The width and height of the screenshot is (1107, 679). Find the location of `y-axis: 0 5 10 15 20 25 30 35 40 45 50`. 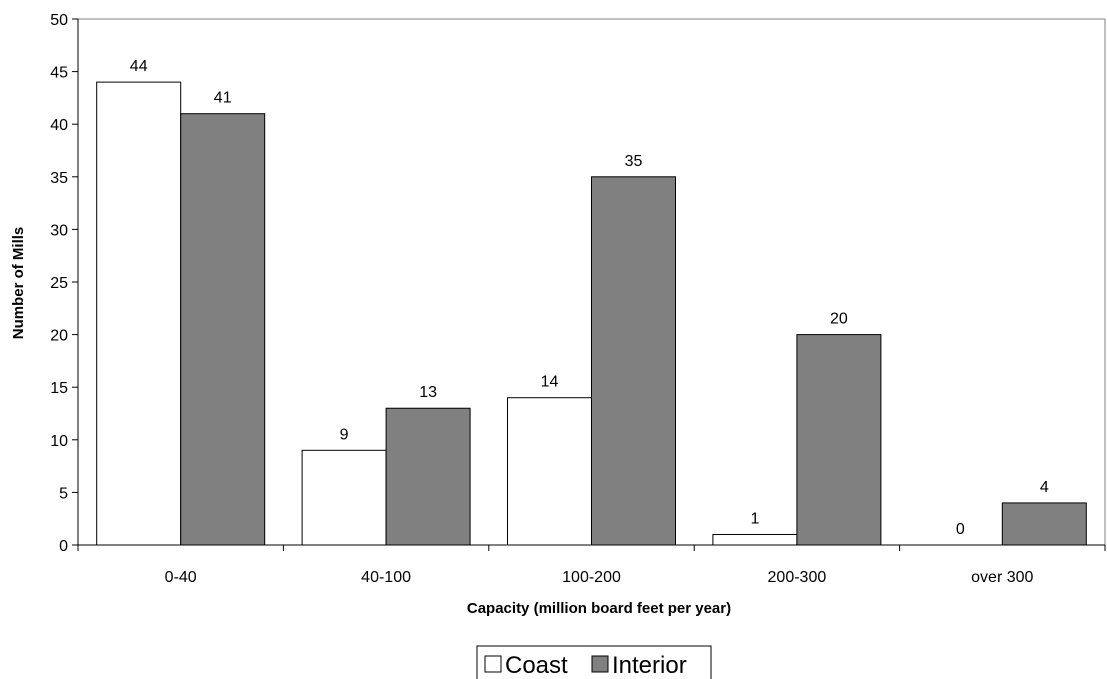

y-axis: 0 5 10 15 20 25 30 35 40 45 50 is located at coordinates (64, 283).